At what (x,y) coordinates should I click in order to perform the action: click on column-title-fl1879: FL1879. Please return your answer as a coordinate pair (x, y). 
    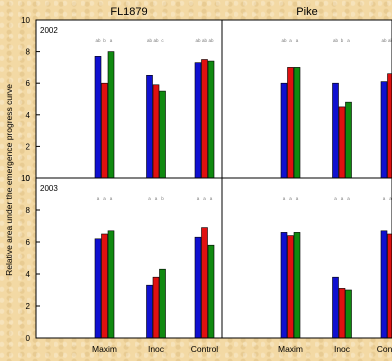
    Looking at the image, I should click on (128, 12).